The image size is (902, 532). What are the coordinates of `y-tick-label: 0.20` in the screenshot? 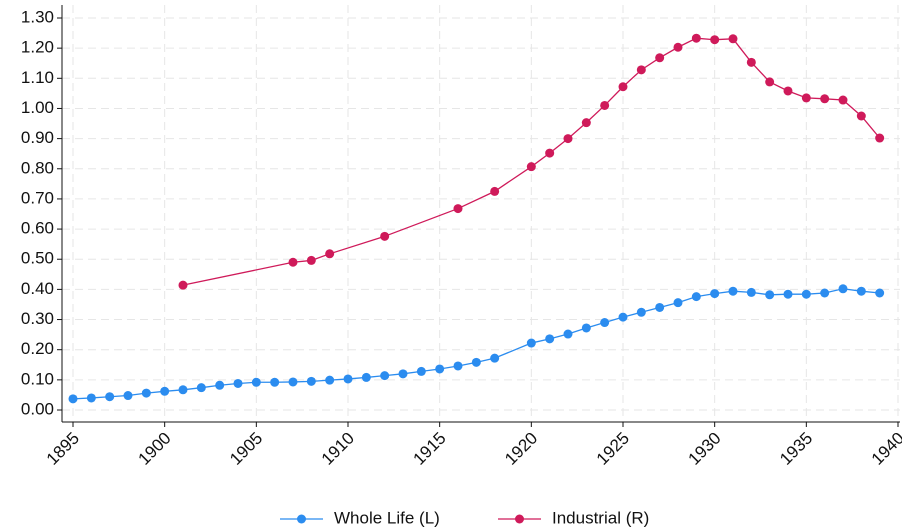 It's located at (37, 348).